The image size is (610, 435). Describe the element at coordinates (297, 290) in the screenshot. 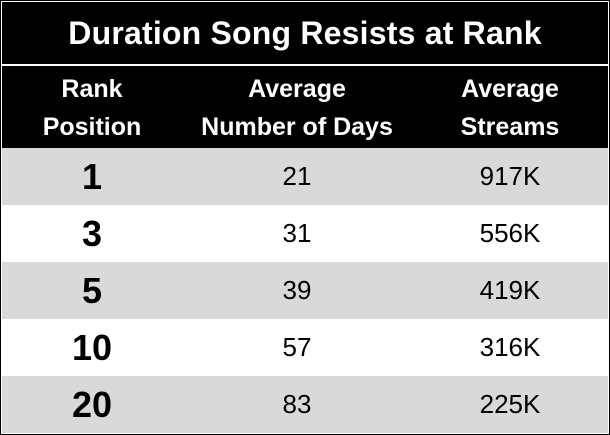

I see `days-cell: 39` at that location.